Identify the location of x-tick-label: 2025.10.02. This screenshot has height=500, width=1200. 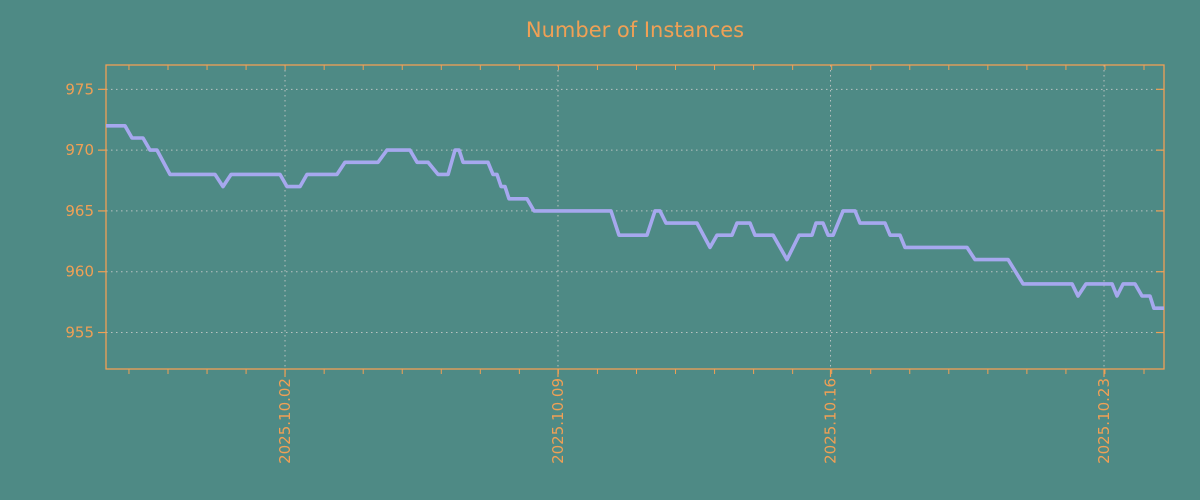
(285, 421).